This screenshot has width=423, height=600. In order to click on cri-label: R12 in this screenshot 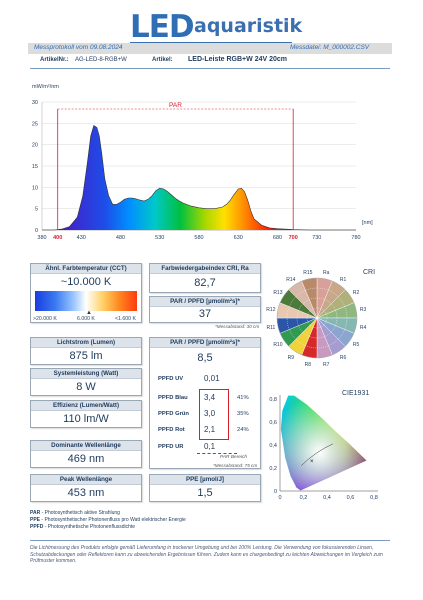, I will do `click(270, 310)`.